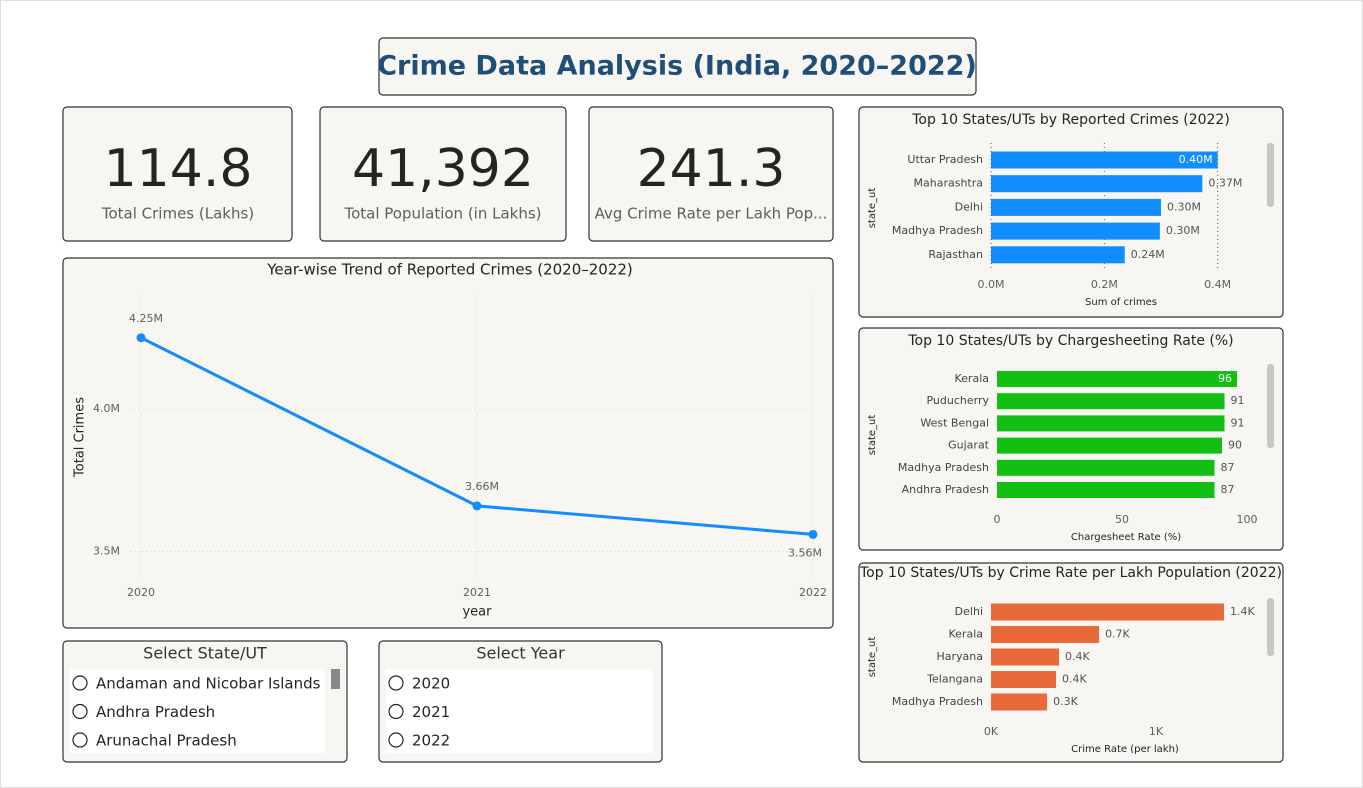 This screenshot has height=788, width=1363. Describe the element at coordinates (205, 653) in the screenshot. I see `slicer-title: Select State/UT` at that location.